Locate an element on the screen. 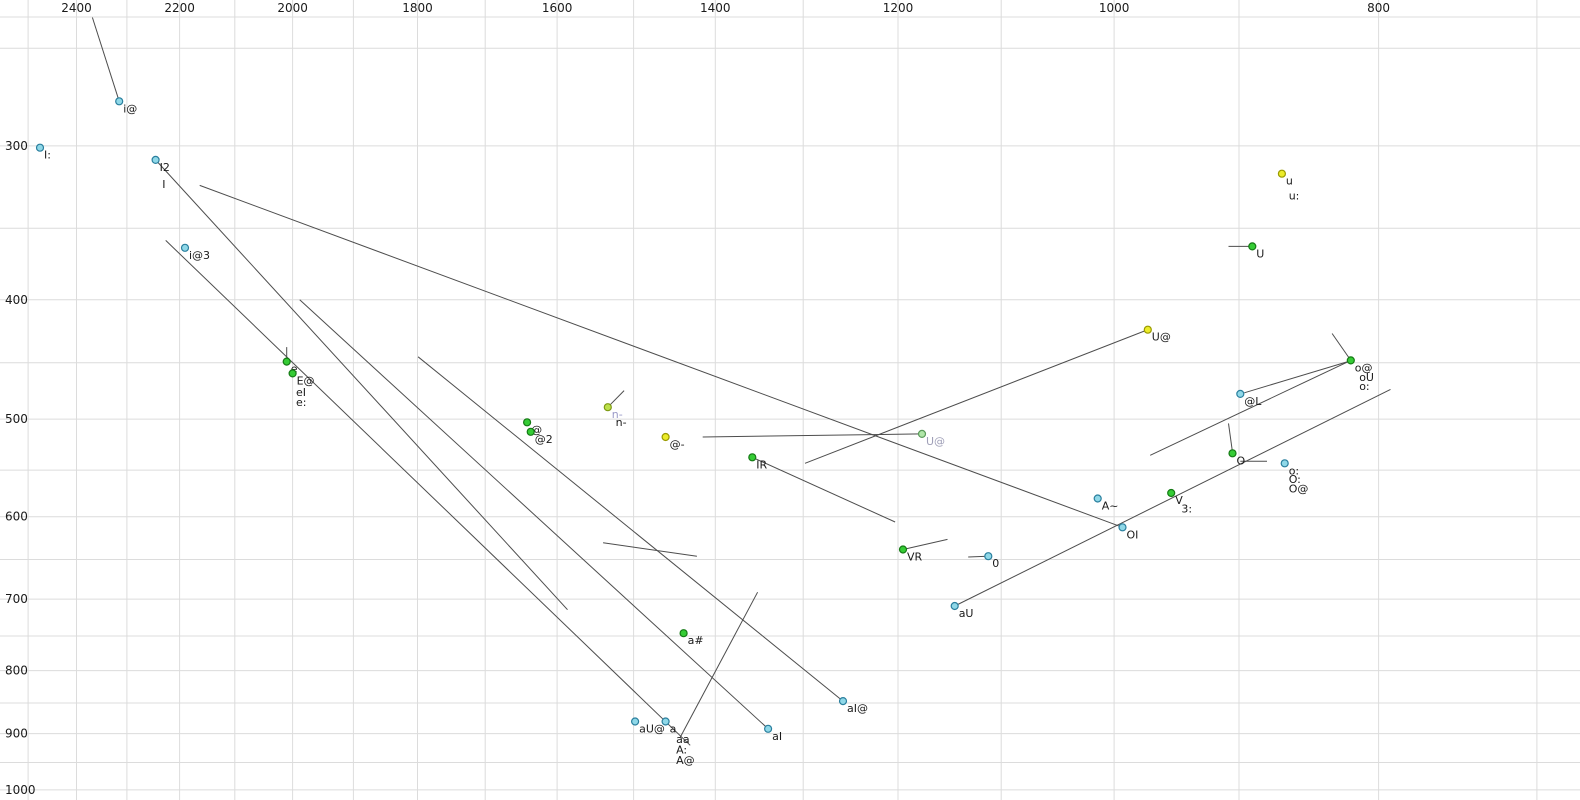 This screenshot has height=800, width=1580. vowel-point-label: a# is located at coordinates (696, 640).